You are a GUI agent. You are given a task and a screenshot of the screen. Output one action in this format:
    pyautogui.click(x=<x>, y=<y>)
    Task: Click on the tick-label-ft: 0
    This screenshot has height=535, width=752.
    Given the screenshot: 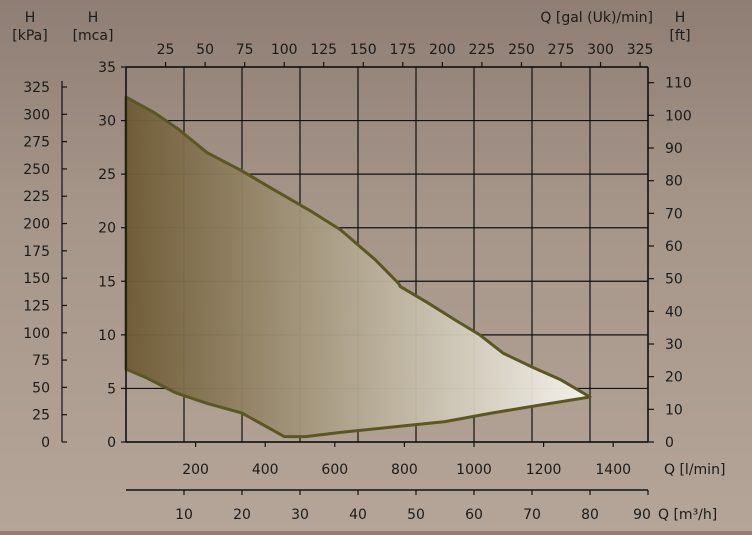 What is the action you would take?
    pyautogui.click(x=669, y=443)
    